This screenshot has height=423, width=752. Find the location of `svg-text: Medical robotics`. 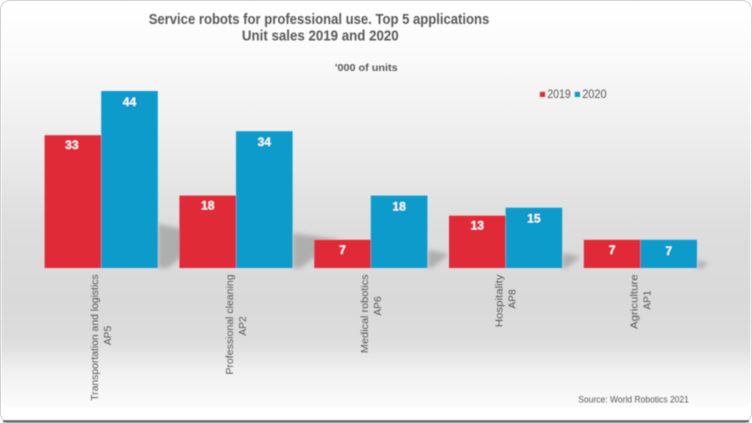

svg-text: Medical robotics is located at coordinates (365, 313).